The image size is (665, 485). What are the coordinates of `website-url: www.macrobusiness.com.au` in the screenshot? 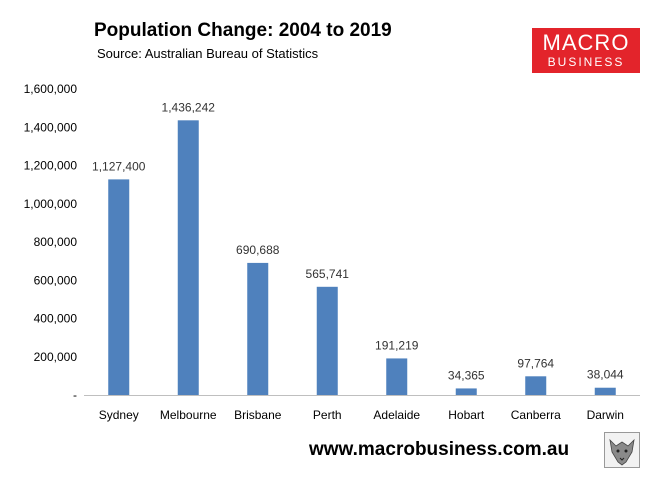 It's located at (439, 449).